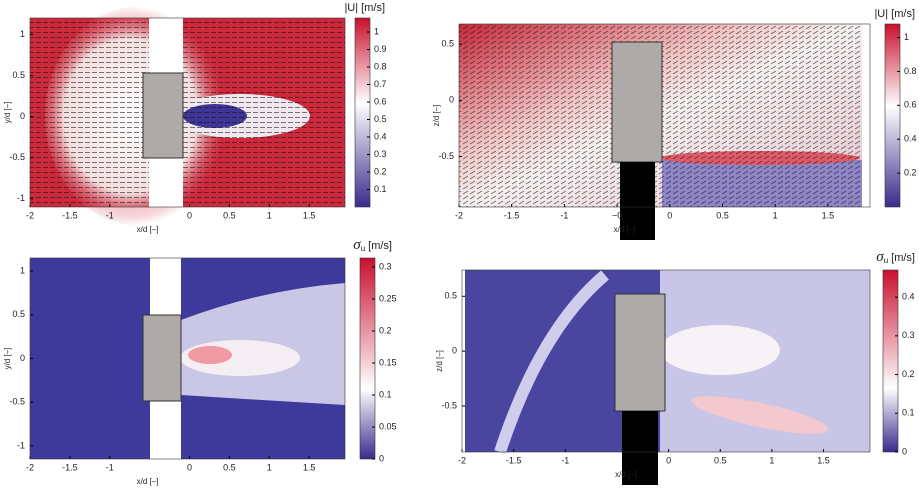 The width and height of the screenshot is (919, 495). What do you see at coordinates (617, 215) in the screenshot?
I see `x-tick-label: −0` at bounding box center [617, 215].